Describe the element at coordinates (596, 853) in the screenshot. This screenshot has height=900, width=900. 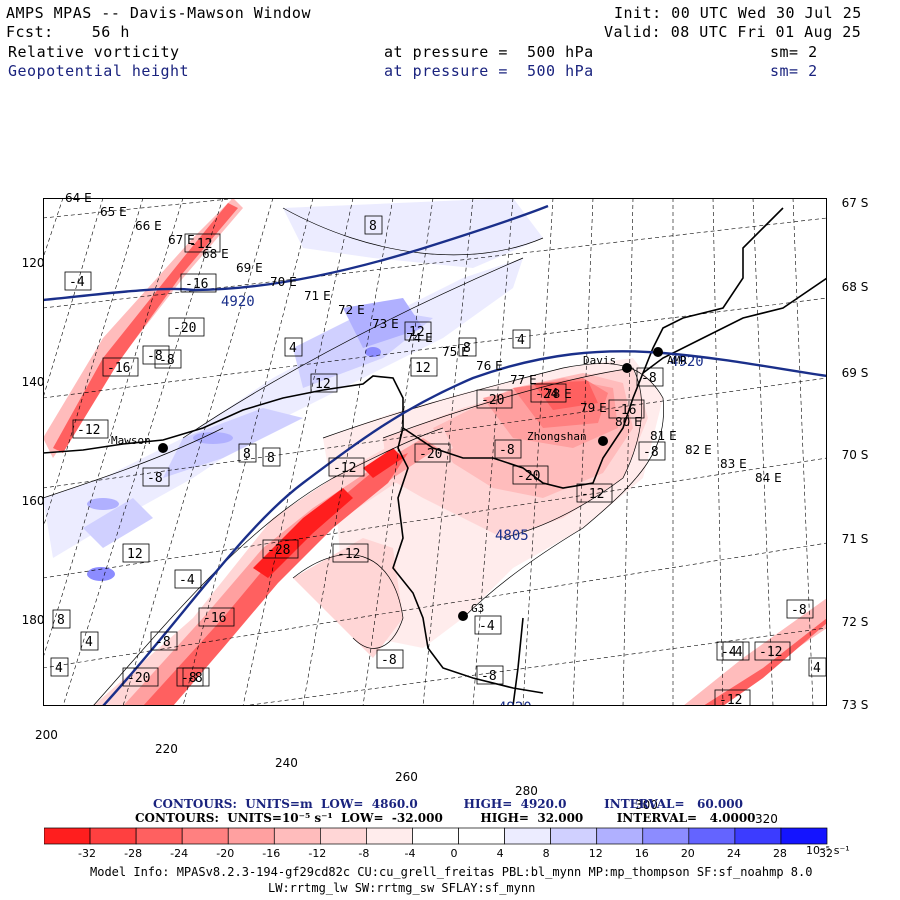
I see `colorbar-label: 12` at that location.